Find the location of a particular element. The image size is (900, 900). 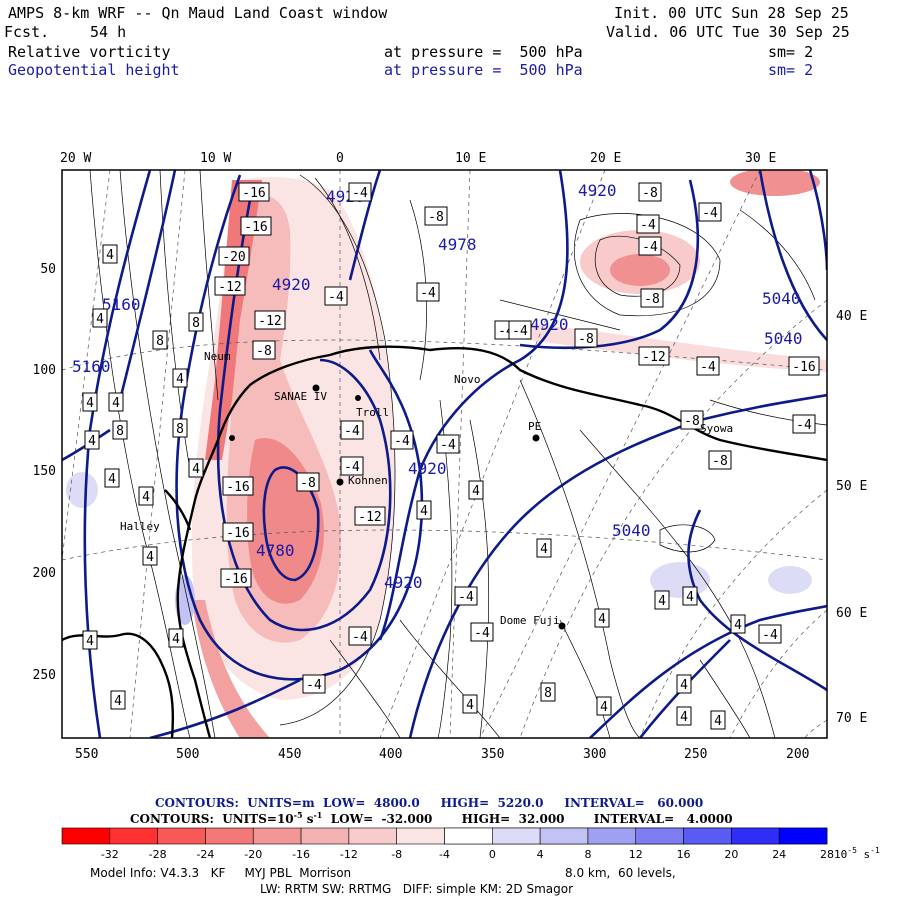

vorticity-label-text: -20 is located at coordinates (233, 257).